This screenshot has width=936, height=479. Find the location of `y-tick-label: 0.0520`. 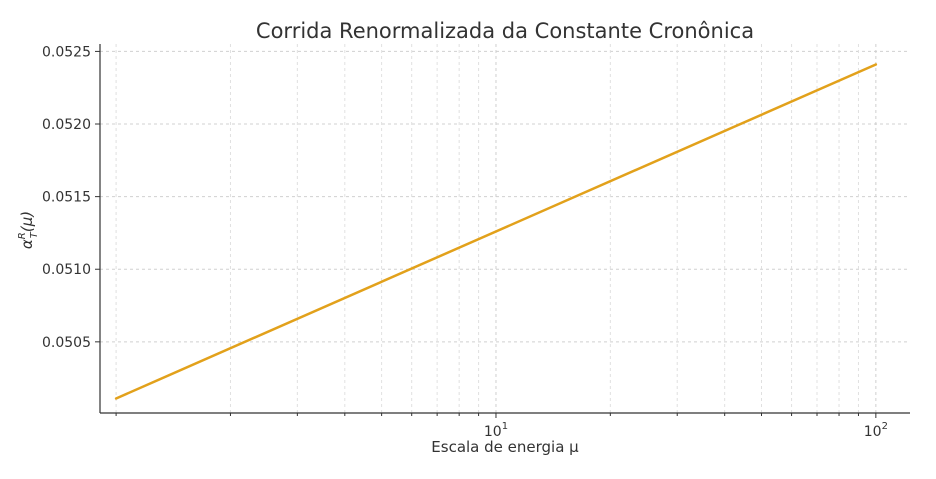

y-tick-label: 0.0520 is located at coordinates (66, 125).